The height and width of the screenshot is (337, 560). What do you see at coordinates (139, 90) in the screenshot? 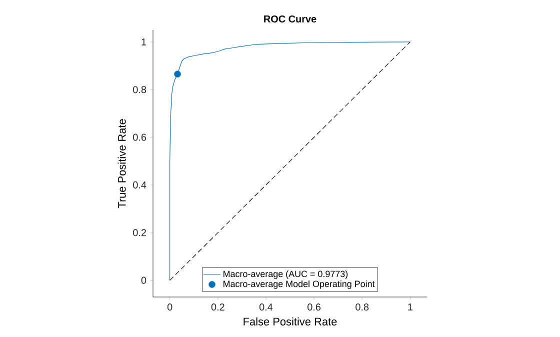
I see `y-tick-label: 0.8` at bounding box center [139, 90].